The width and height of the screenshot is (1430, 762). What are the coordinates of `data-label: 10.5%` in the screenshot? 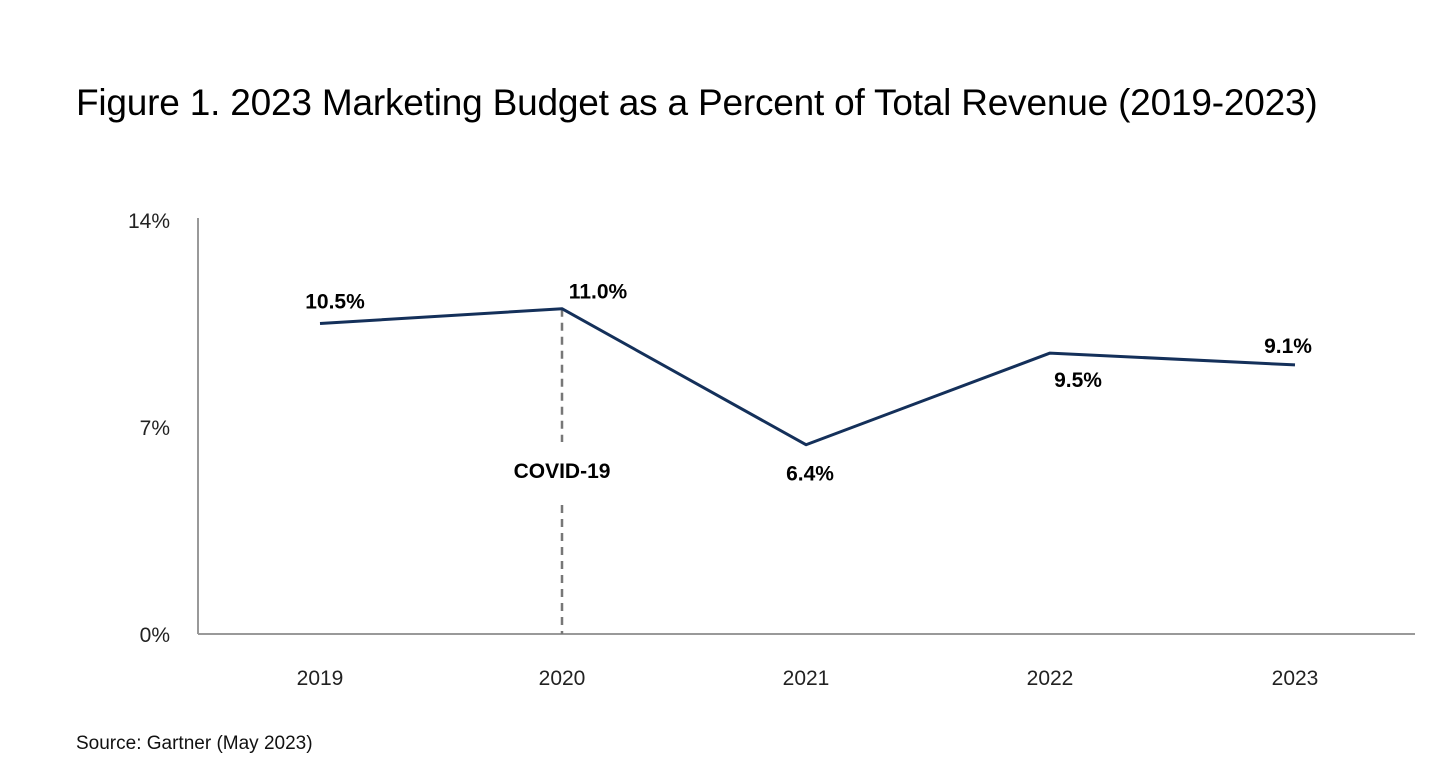 It's located at (335, 302).